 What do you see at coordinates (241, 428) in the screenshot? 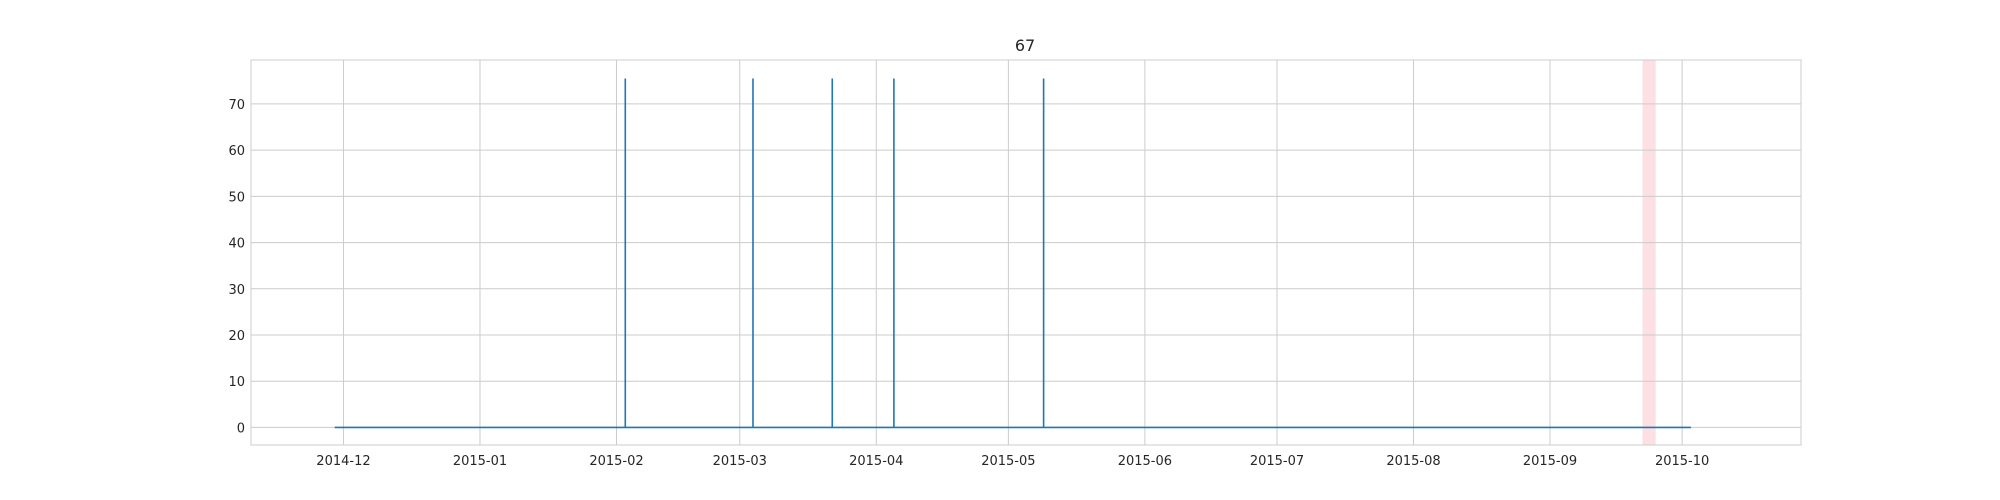
I see `y-tick-label: 0` at bounding box center [241, 428].